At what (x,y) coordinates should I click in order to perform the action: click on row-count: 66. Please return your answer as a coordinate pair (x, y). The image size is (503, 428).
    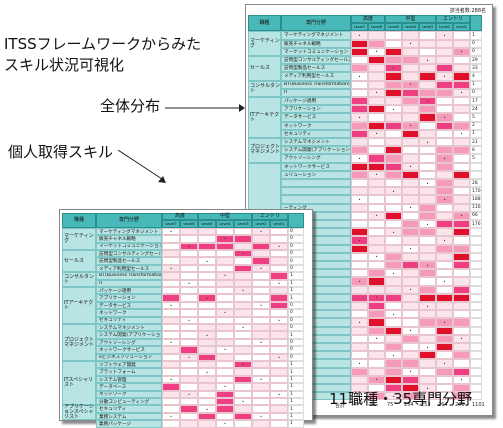
    Looking at the image, I should click on (476, 215).